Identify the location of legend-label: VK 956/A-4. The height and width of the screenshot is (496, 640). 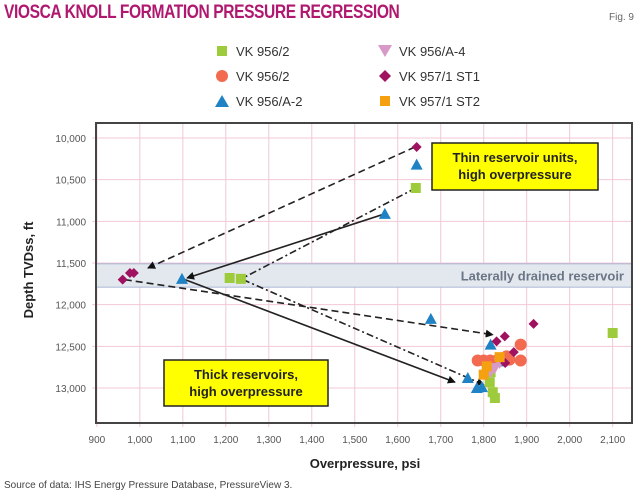
(432, 51).